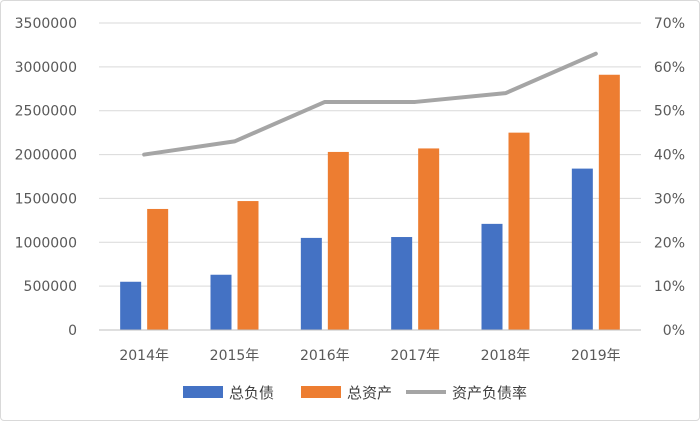  What do you see at coordinates (415, 356) in the screenshot?
I see `x-tick-label: 2017年` at bounding box center [415, 356].